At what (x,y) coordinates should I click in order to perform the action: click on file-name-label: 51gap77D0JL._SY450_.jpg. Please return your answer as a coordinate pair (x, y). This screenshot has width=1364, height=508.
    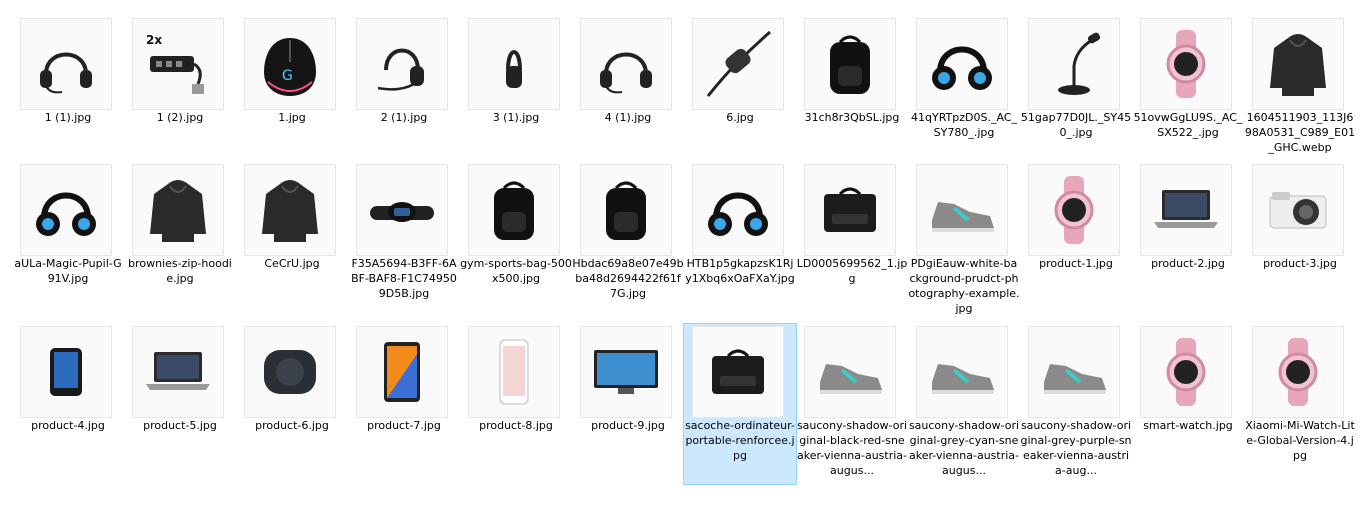
    Looking at the image, I should click on (1076, 125).